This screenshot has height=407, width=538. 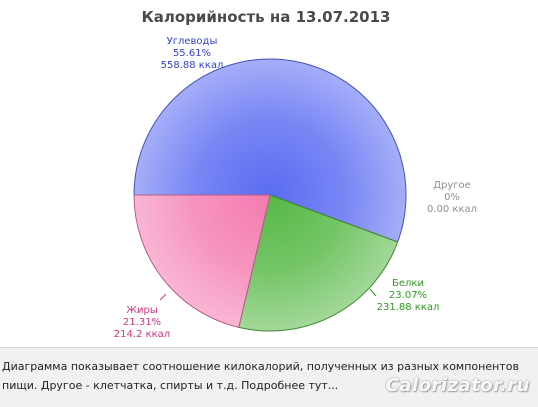 What do you see at coordinates (457, 385) in the screenshot?
I see `site-watermark: Calorizator.ru` at bounding box center [457, 385].